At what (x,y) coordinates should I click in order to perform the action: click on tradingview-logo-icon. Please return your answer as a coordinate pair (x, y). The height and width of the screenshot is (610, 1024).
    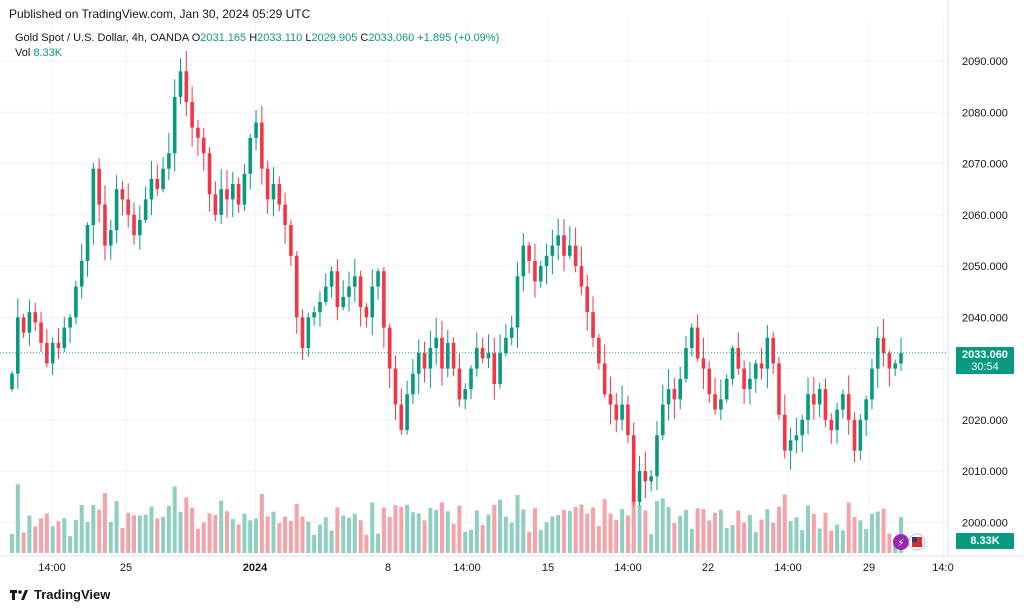
    Looking at the image, I should click on (19, 594).